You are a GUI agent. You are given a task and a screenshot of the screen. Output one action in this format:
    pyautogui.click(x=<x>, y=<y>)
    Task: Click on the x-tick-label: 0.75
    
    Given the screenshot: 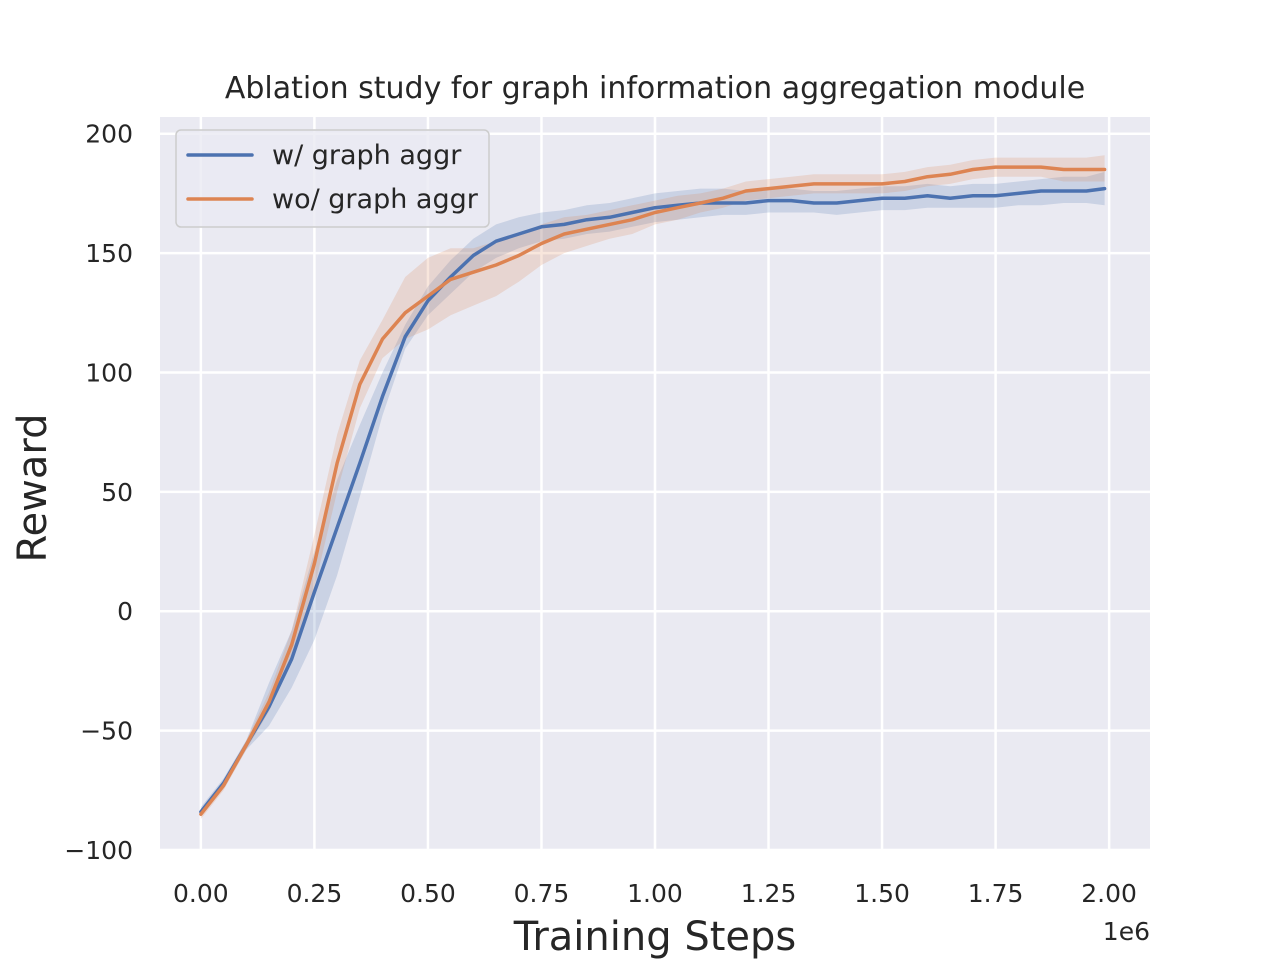 What is the action you would take?
    pyautogui.click(x=542, y=893)
    